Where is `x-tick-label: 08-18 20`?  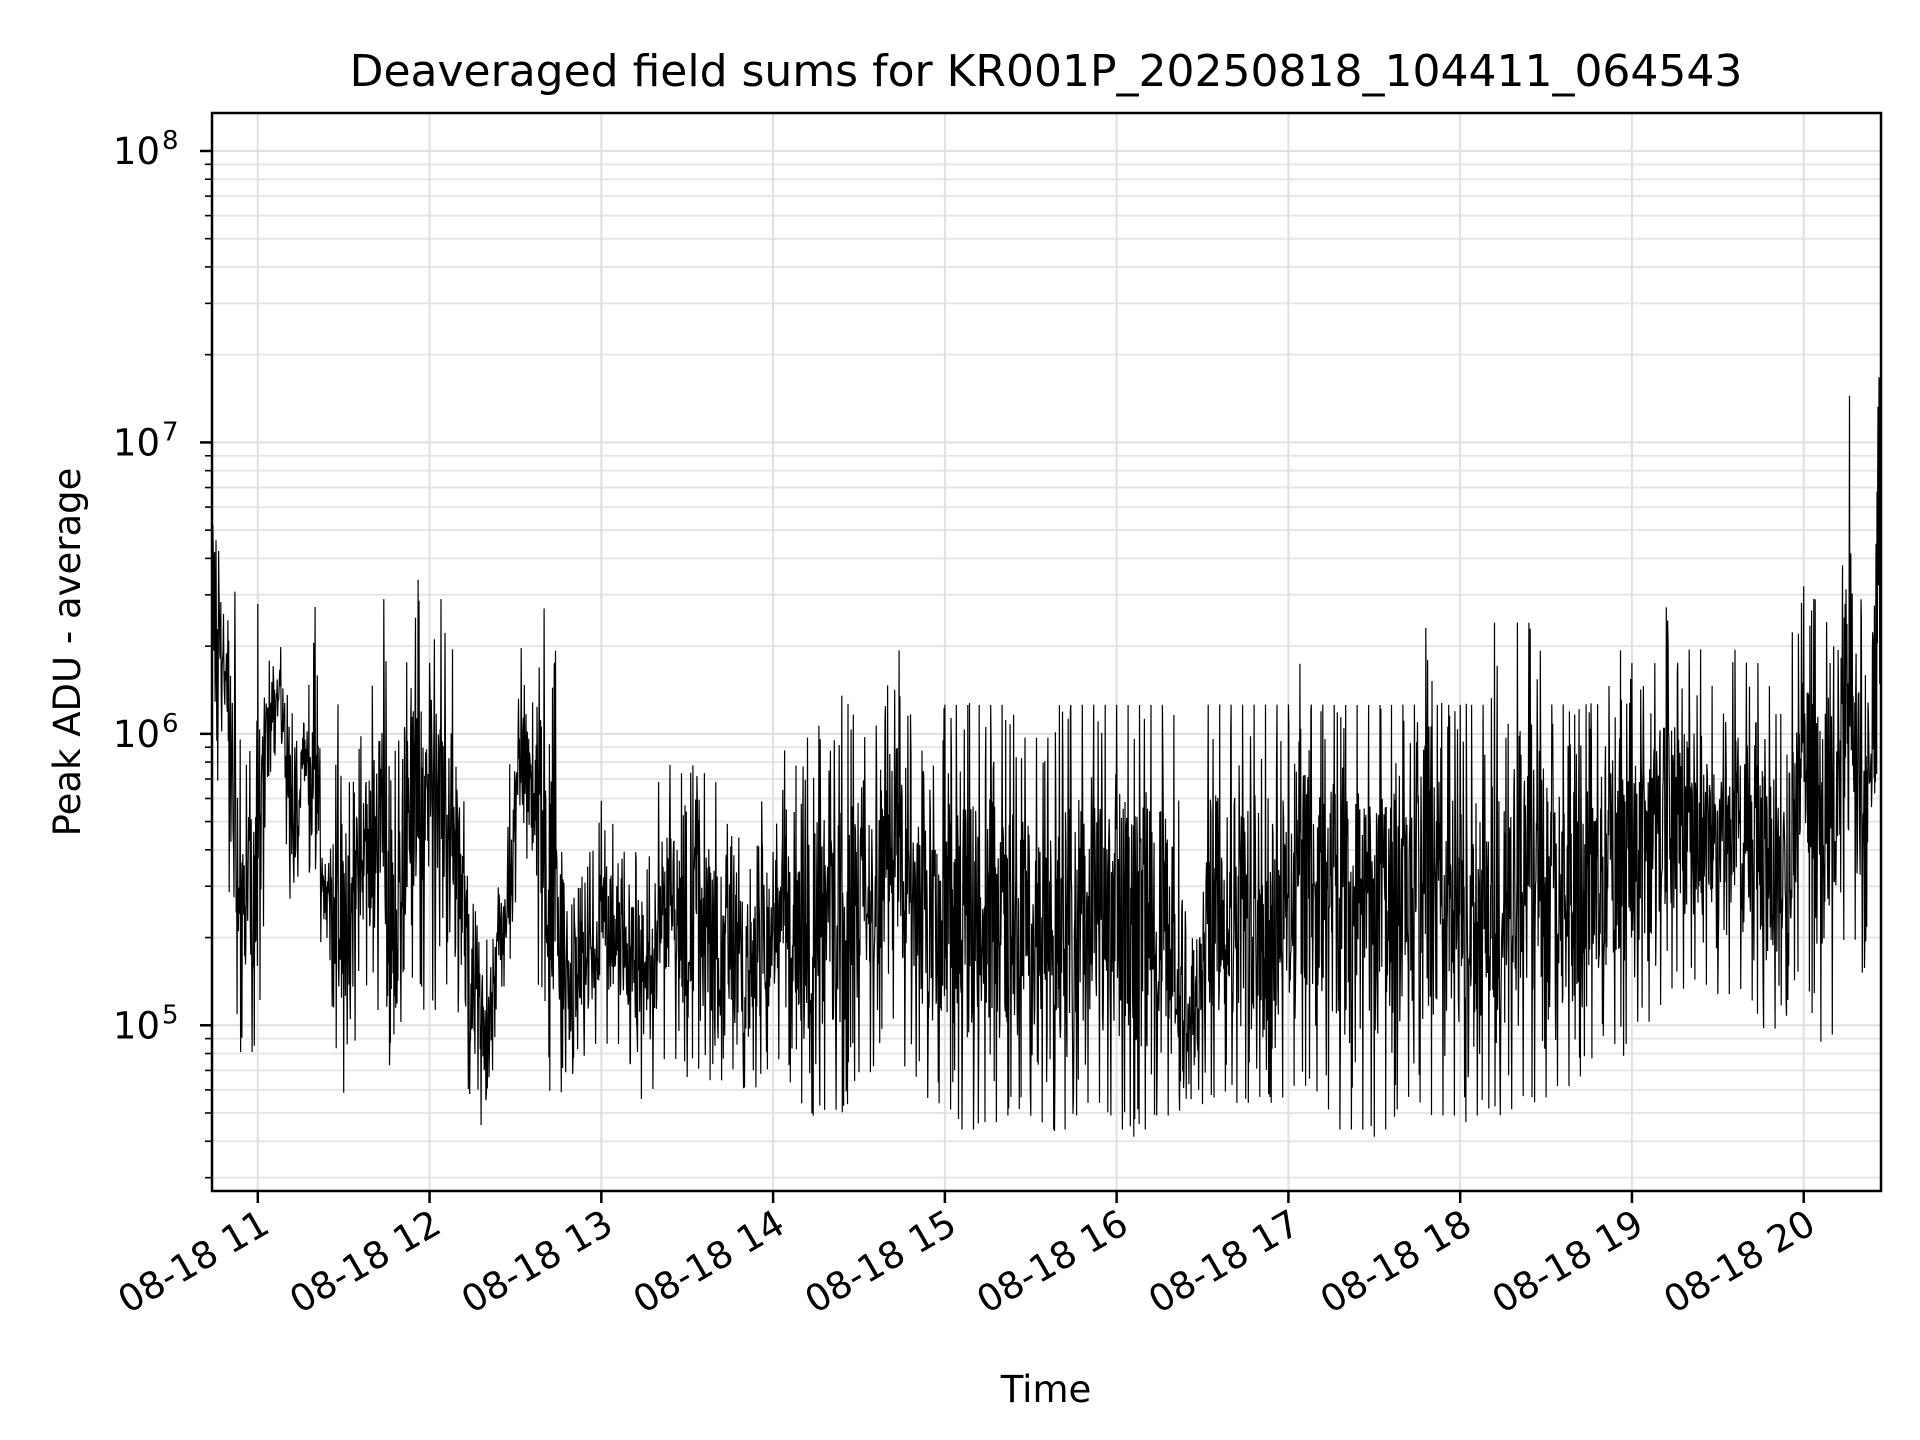
x-tick-label: 08-18 20 is located at coordinates (1740, 1262).